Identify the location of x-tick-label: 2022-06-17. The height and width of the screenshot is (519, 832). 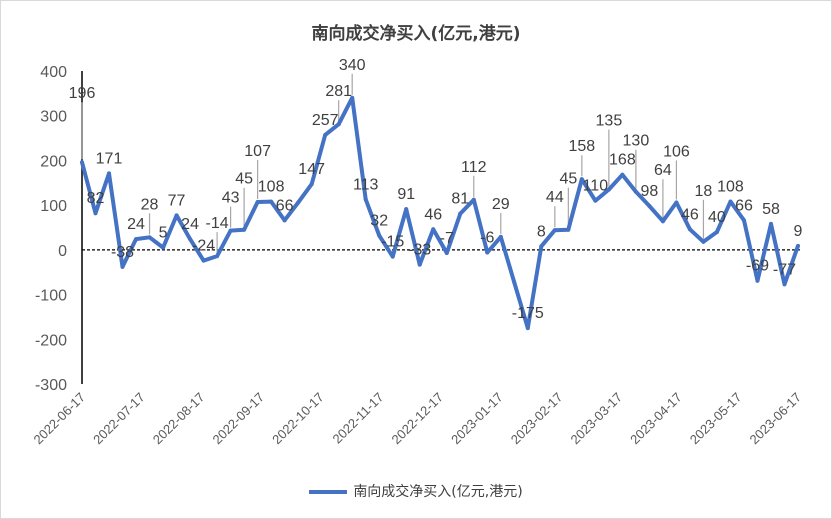
(59, 419).